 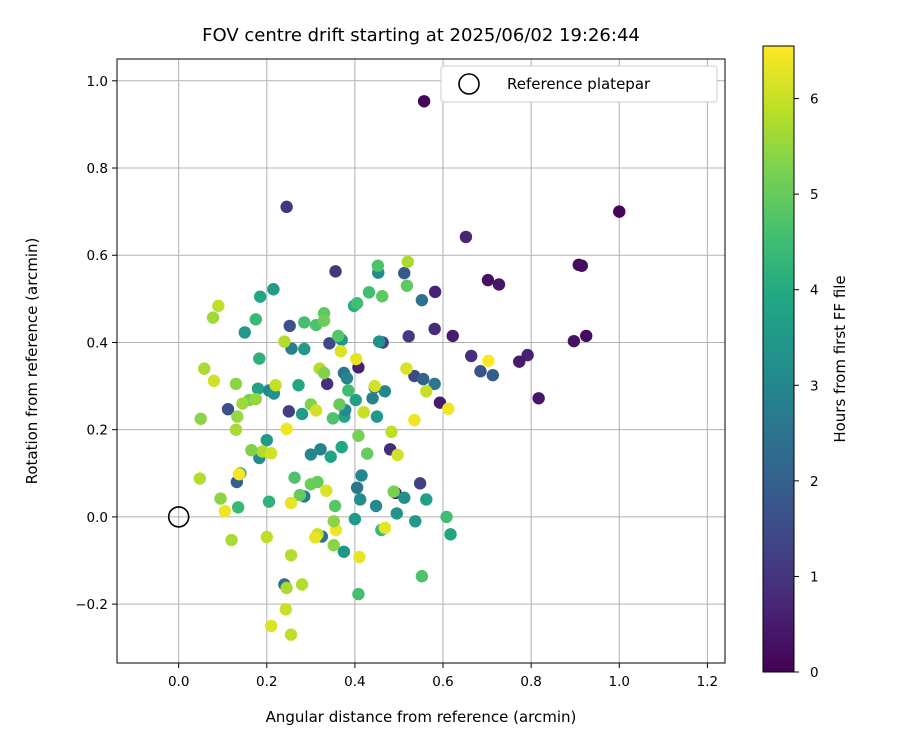 What do you see at coordinates (805, 363) in the screenshot?
I see `colorbar: 0 1 2 3 4 5 6 Hours from first FF file` at bounding box center [805, 363].